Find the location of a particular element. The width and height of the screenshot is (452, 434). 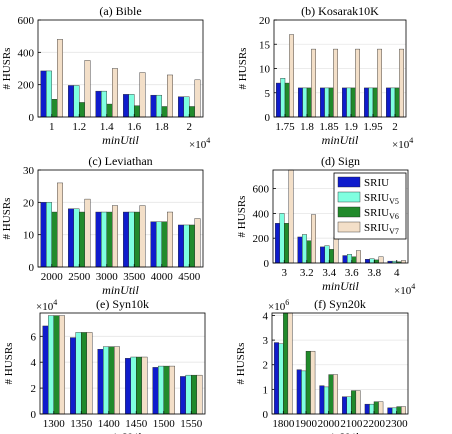

x-tick-label: 3.8 is located at coordinates (374, 273).